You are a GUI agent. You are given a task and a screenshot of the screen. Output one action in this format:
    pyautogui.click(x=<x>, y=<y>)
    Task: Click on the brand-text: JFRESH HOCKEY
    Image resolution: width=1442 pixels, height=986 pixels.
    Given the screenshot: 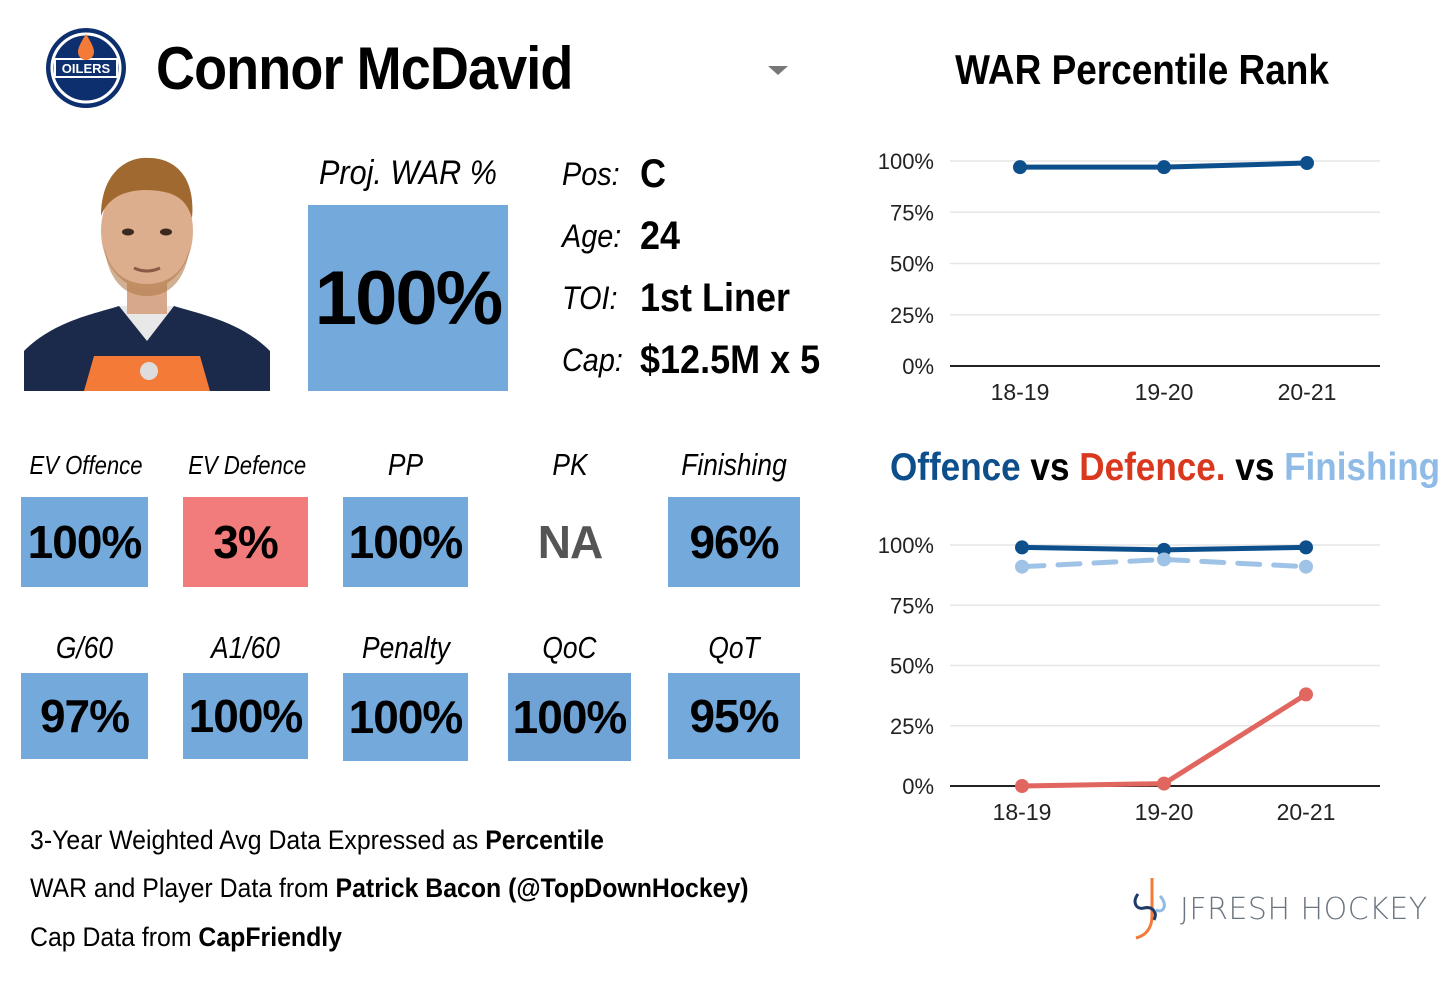 What is the action you would take?
    pyautogui.click(x=1304, y=909)
    